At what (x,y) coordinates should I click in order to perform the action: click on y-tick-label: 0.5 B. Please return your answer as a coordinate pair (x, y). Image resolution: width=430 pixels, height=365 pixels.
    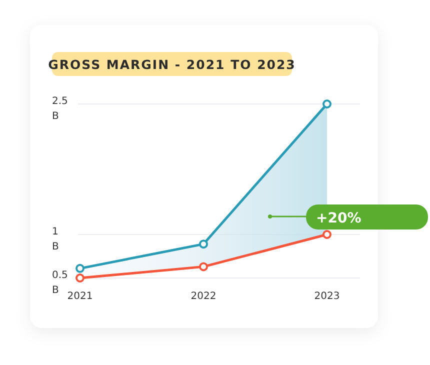
    Looking at the image, I should click on (60, 283).